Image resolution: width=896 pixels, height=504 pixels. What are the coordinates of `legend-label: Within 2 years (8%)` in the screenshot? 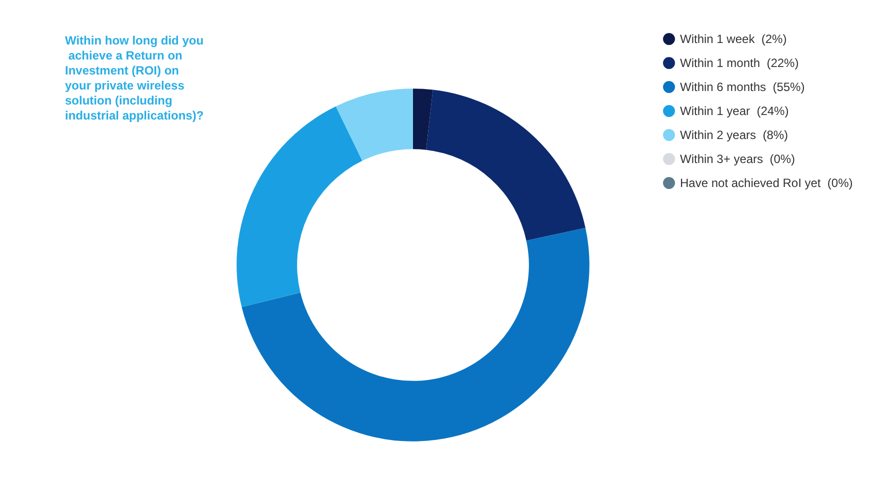 It's located at (734, 135).